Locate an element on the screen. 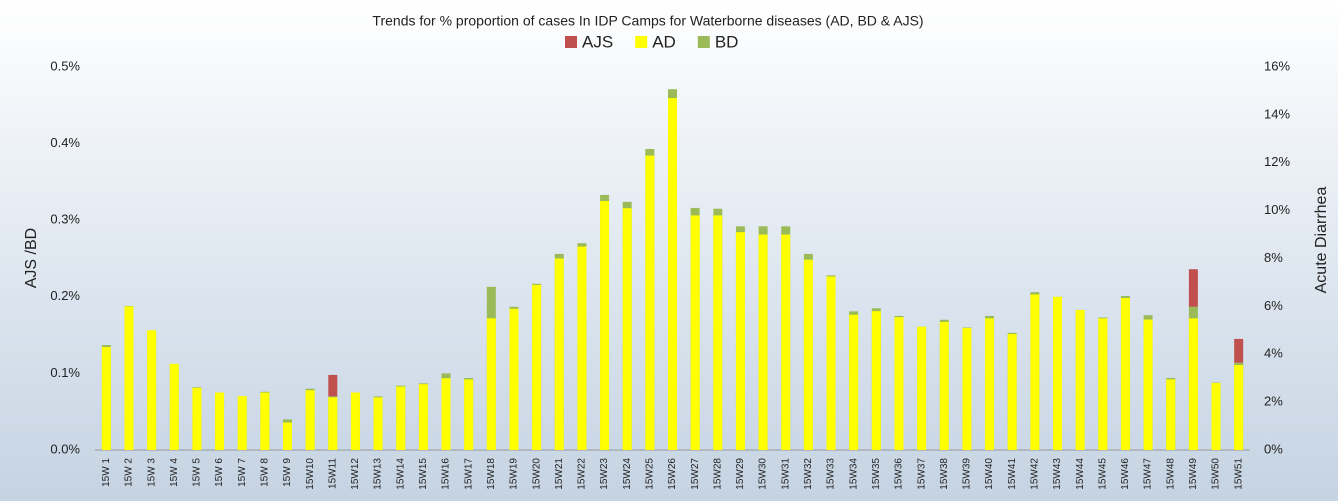 Image resolution: width=1338 pixels, height=501 pixels. y-axis-title: AJS /BD is located at coordinates (31, 258).